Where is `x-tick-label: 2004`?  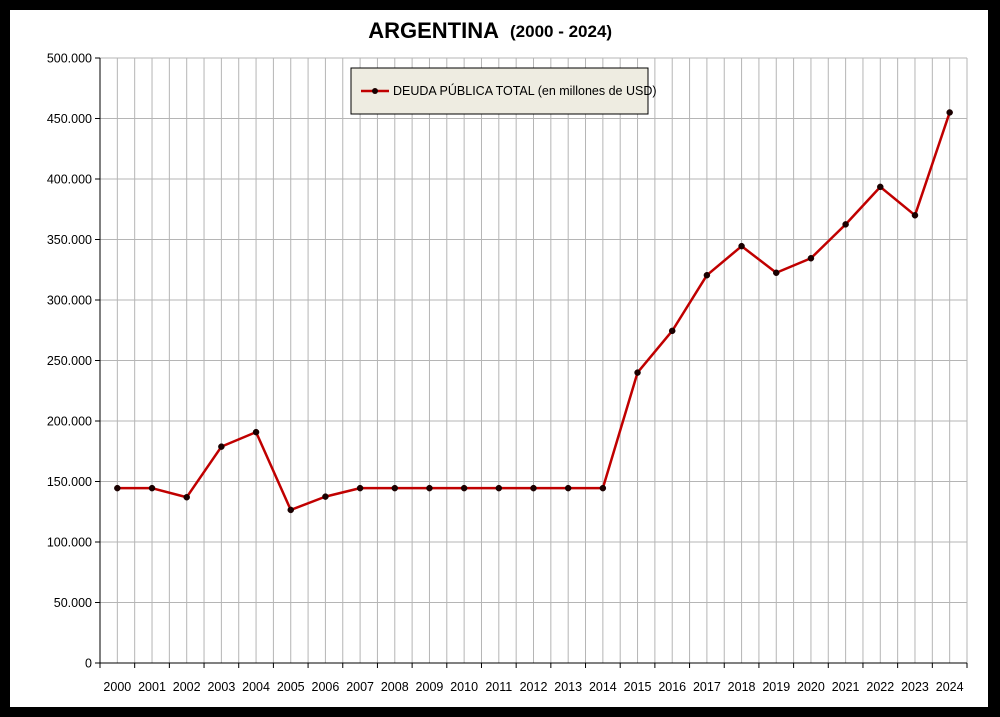 x-tick-label: 2004 is located at coordinates (256, 687).